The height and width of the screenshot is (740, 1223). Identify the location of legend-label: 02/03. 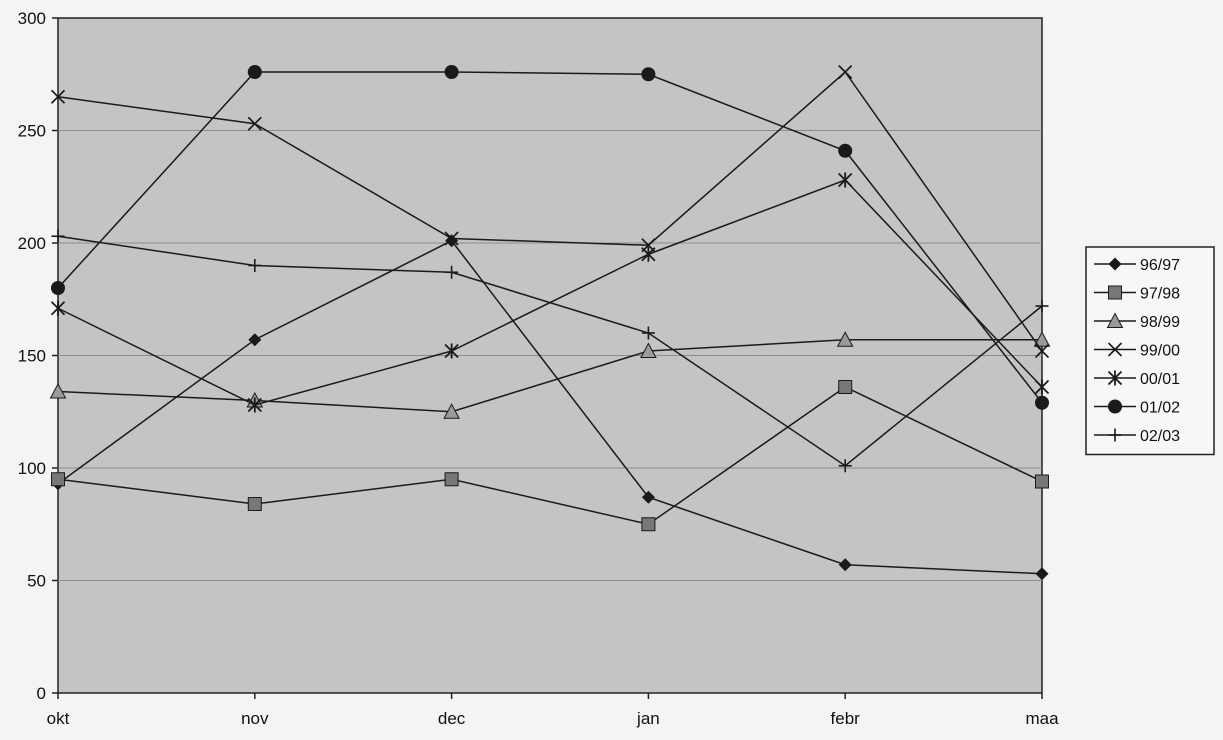
(1160, 436).